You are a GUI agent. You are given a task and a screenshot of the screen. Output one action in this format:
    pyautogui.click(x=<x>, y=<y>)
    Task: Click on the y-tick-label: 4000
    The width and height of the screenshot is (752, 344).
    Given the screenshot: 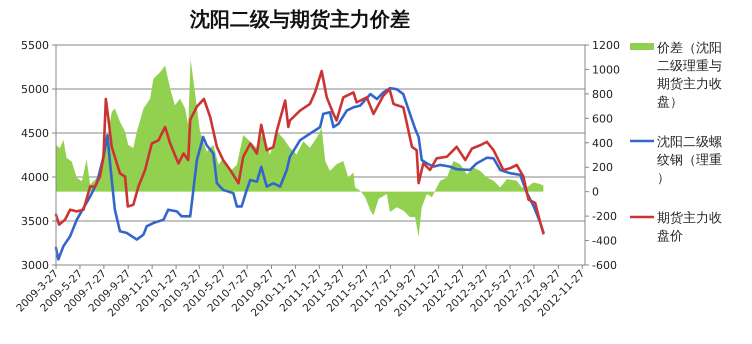 What is the action you would take?
    pyautogui.click(x=35, y=177)
    